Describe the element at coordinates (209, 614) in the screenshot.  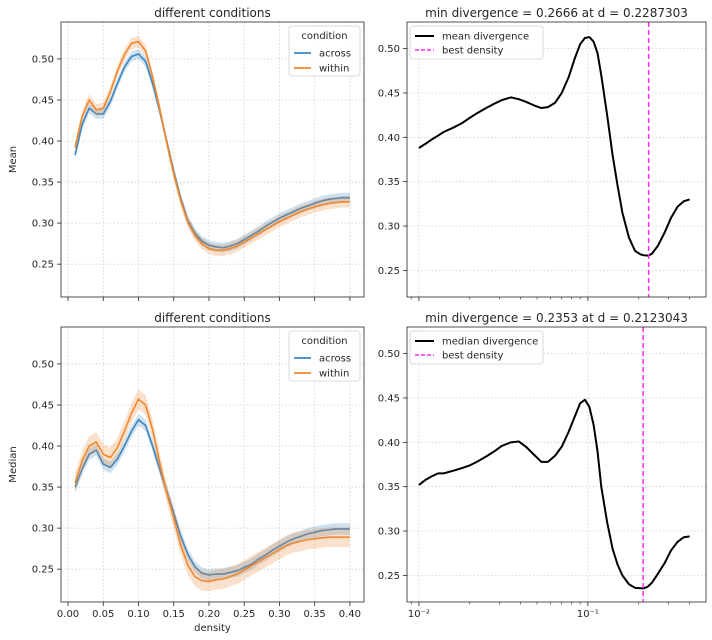
I see `x-tick-label: 0.20` at that location.